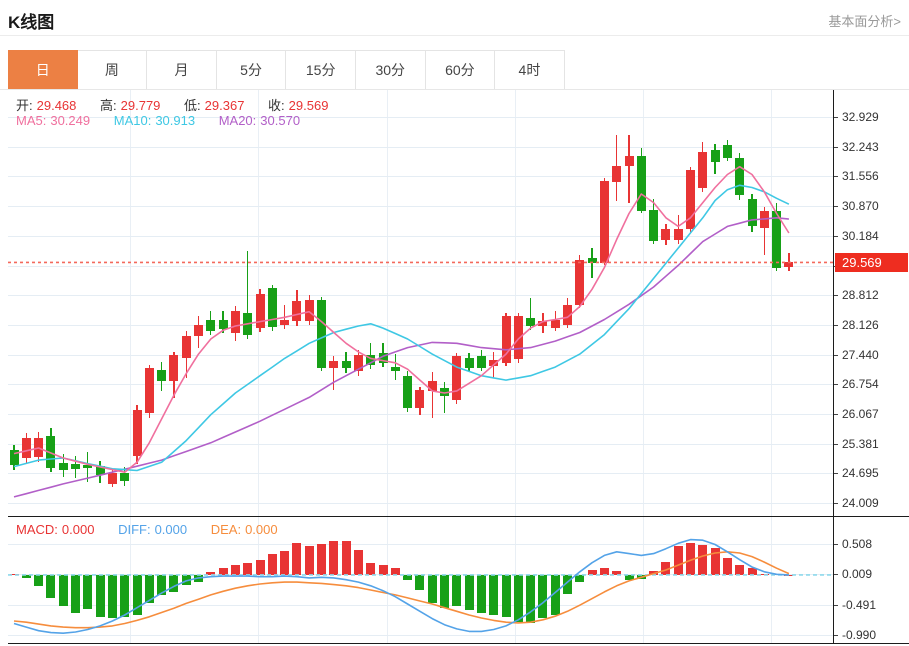  I want to click on tab-timeframe-6: 60分, so click(460, 70).